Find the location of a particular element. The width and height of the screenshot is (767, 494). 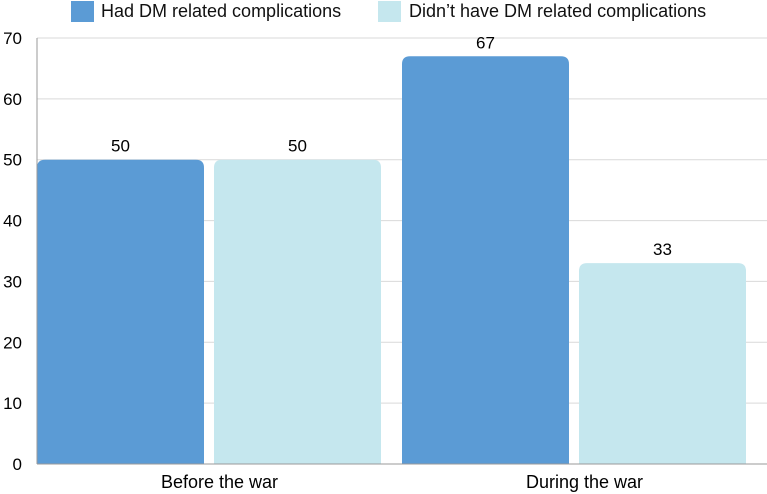

y-tick-label-20: 20 is located at coordinates (12, 342).